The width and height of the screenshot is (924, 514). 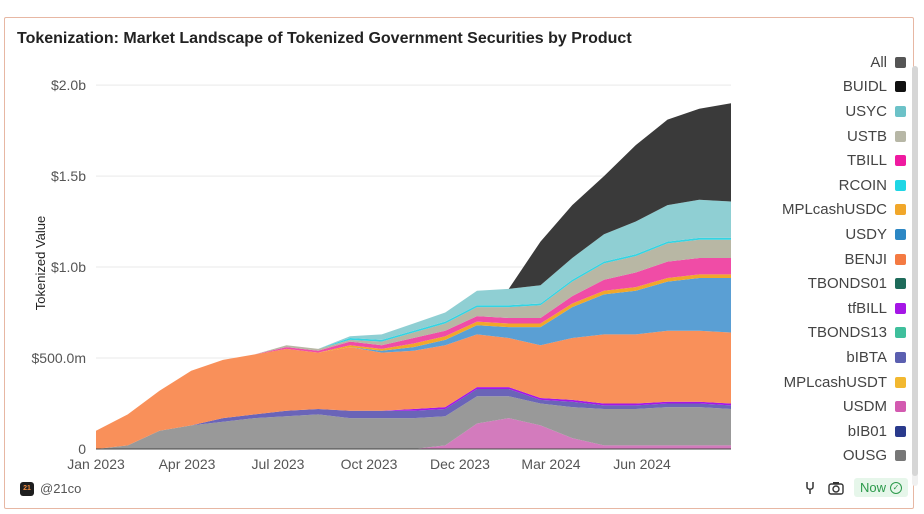 I want to click on x-tick-label: Mar 2024, so click(x=550, y=464).